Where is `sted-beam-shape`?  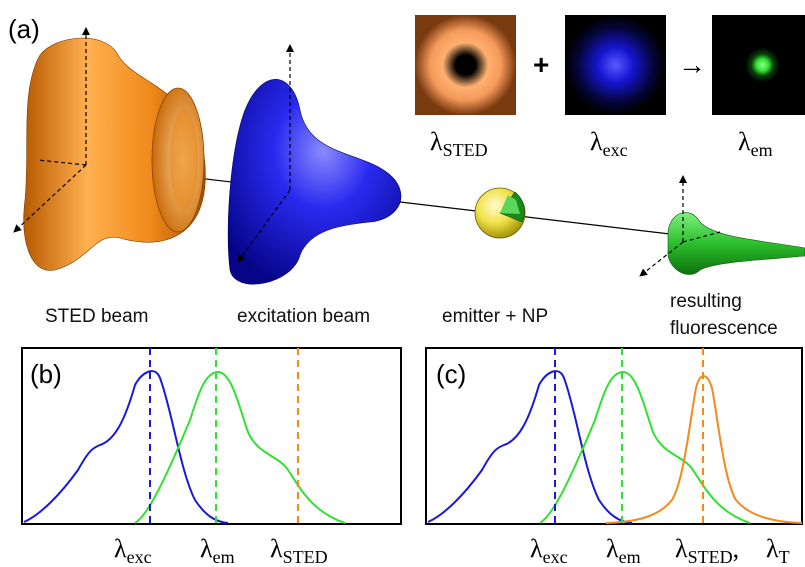
sted-beam-shape is located at coordinates (114, 154).